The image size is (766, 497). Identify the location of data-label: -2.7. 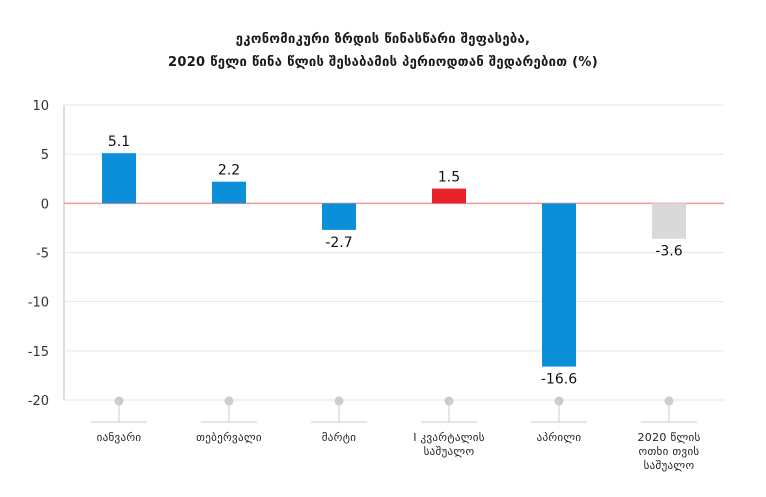
(338, 243).